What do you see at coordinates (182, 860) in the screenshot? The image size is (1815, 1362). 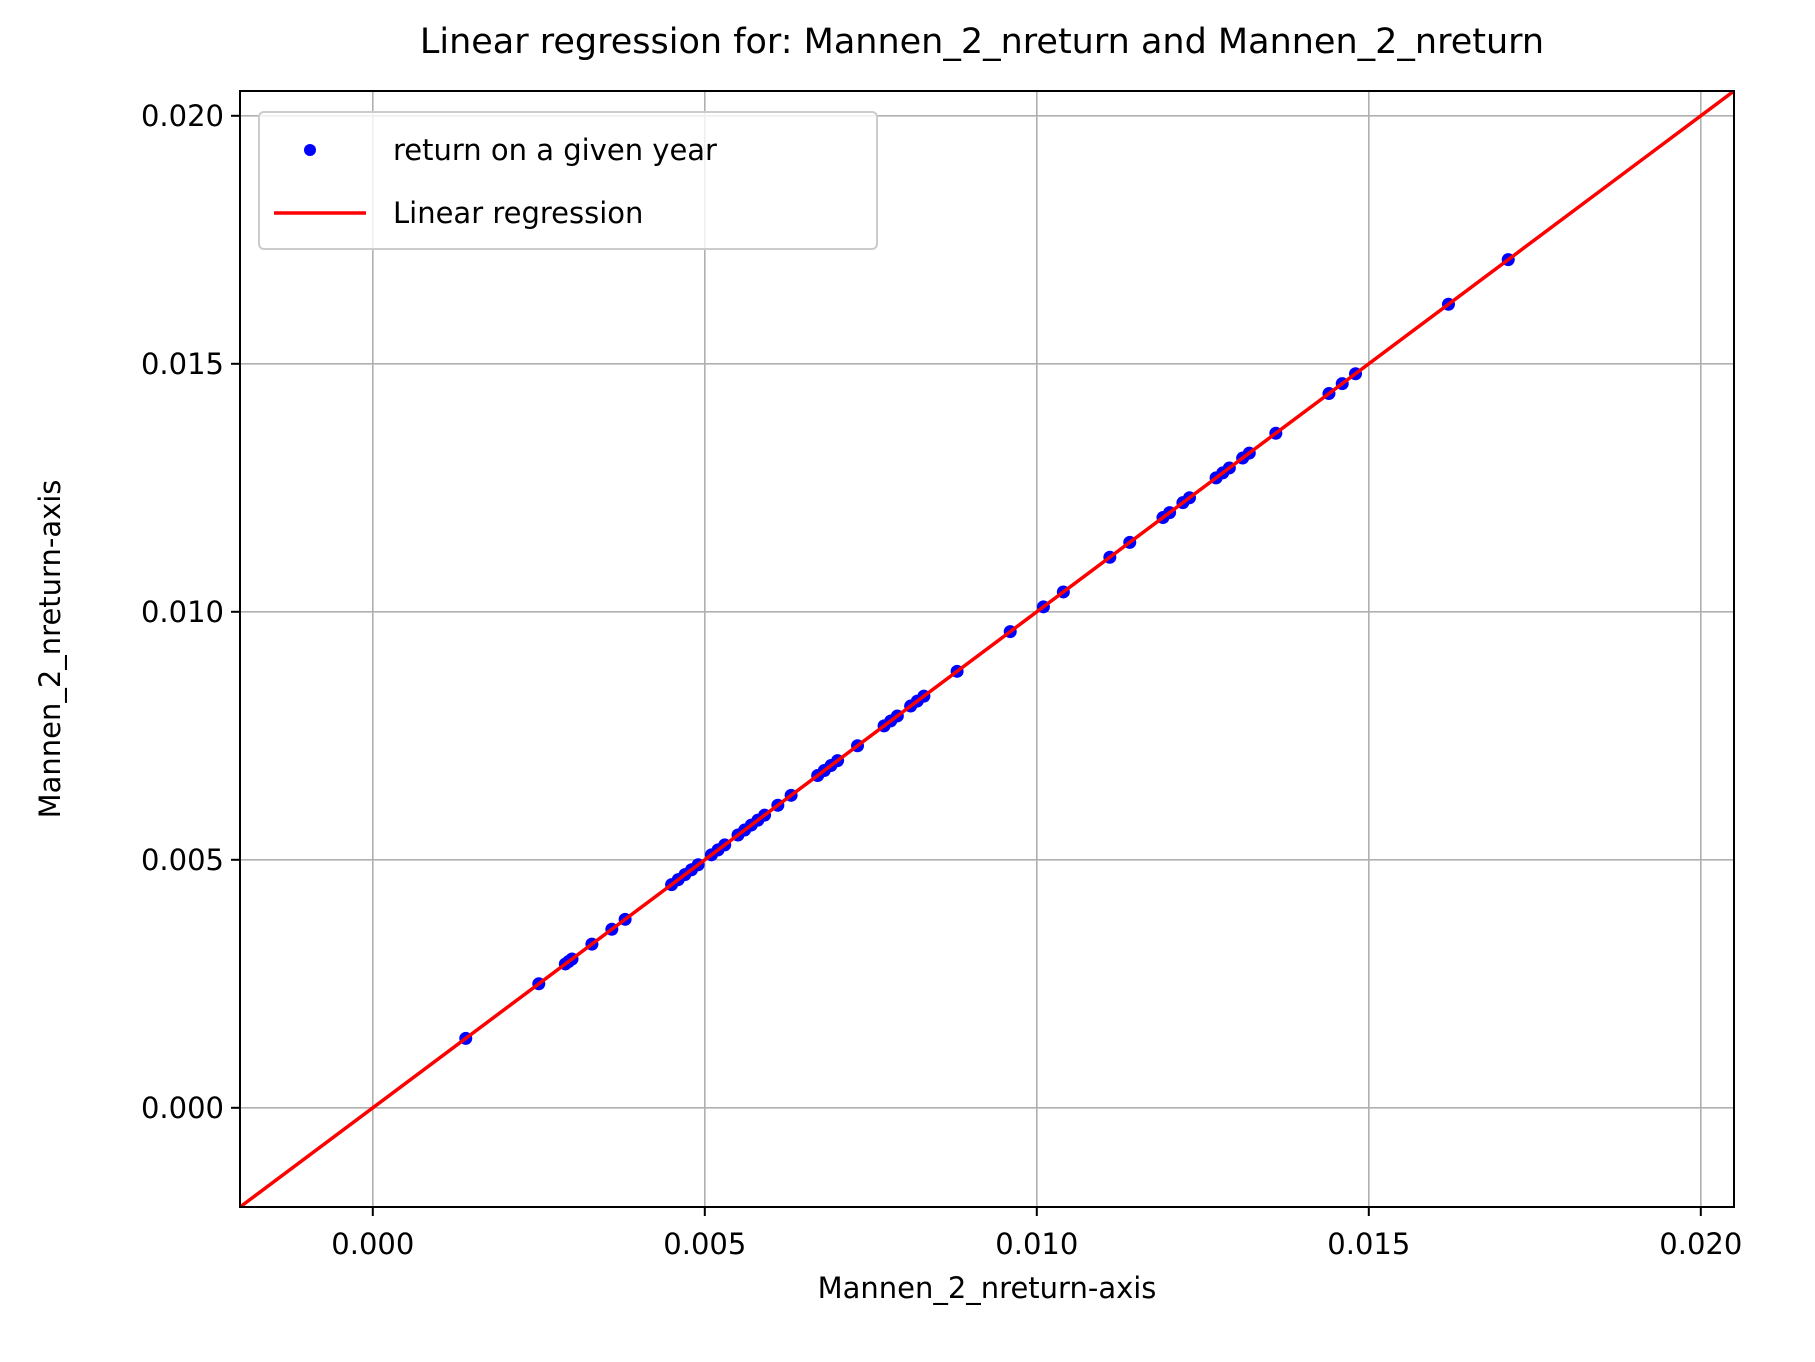 I see `y-tick-label: 0.005` at bounding box center [182, 860].